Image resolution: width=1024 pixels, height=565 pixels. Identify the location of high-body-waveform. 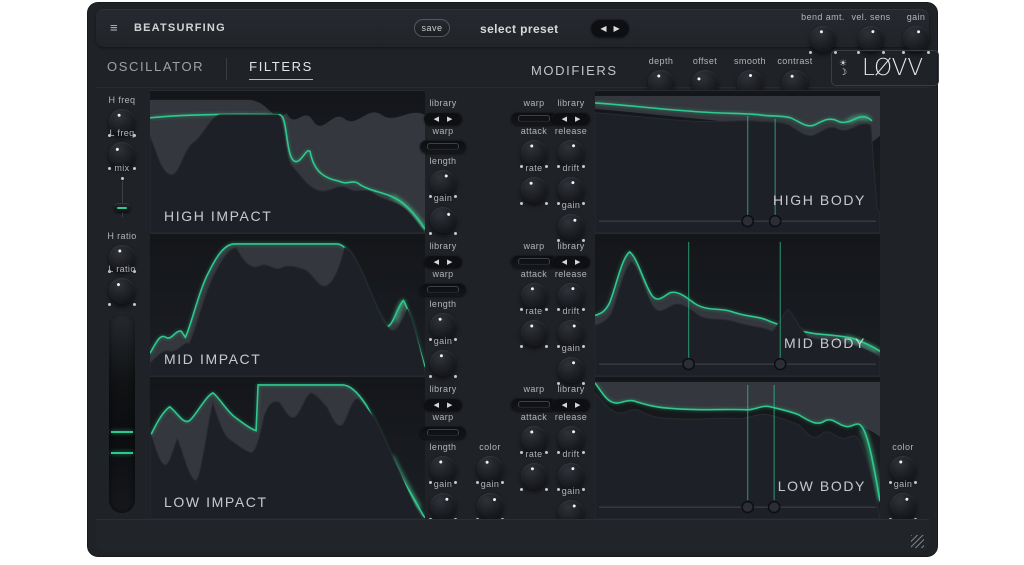
(737, 164).